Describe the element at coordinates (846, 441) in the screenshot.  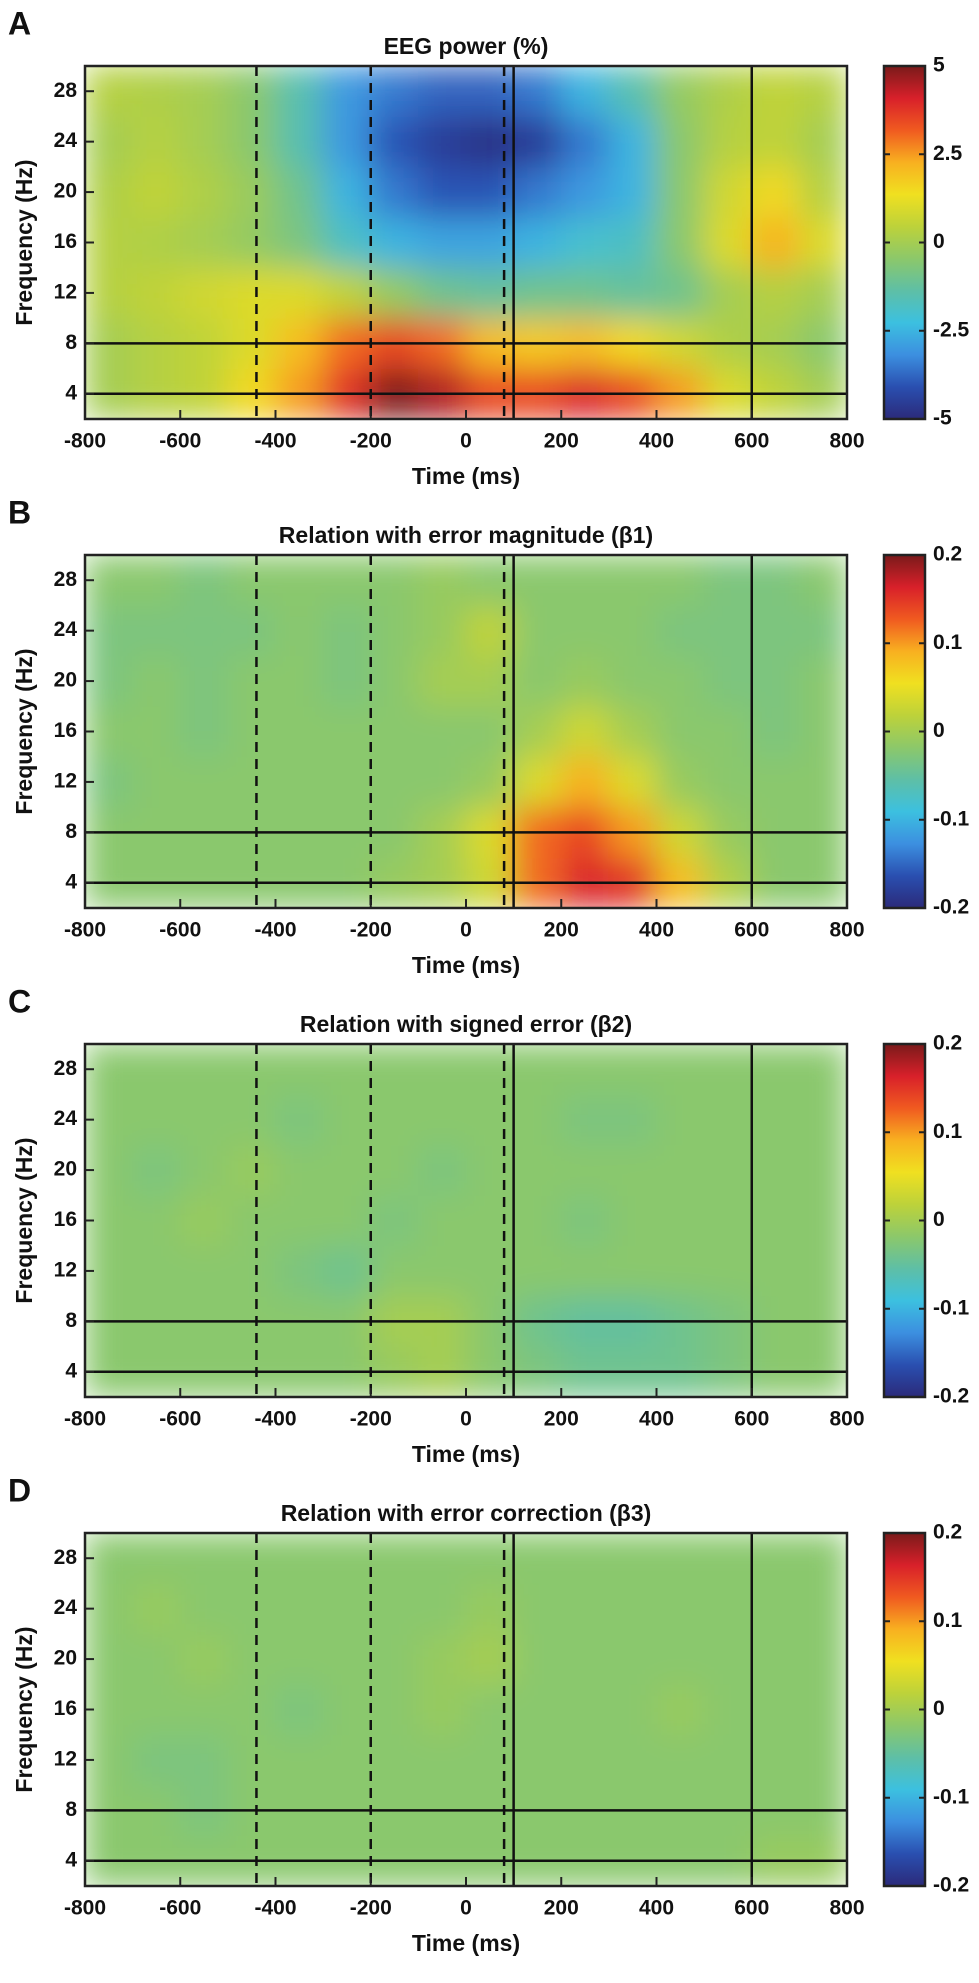
I see `x-tick-label: 800` at that location.